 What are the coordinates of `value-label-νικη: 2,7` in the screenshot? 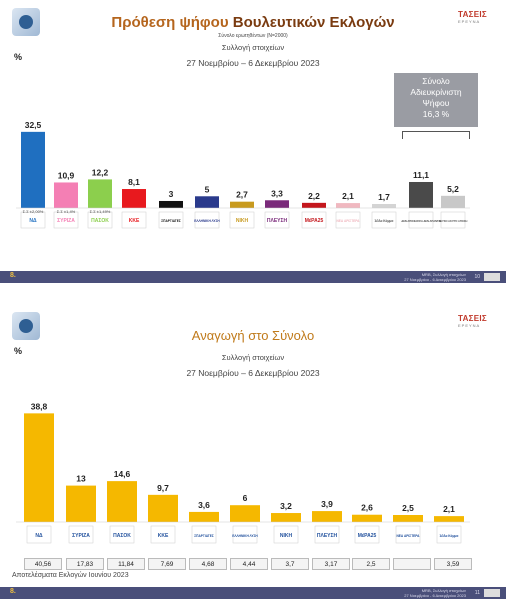 It's located at (242, 195).